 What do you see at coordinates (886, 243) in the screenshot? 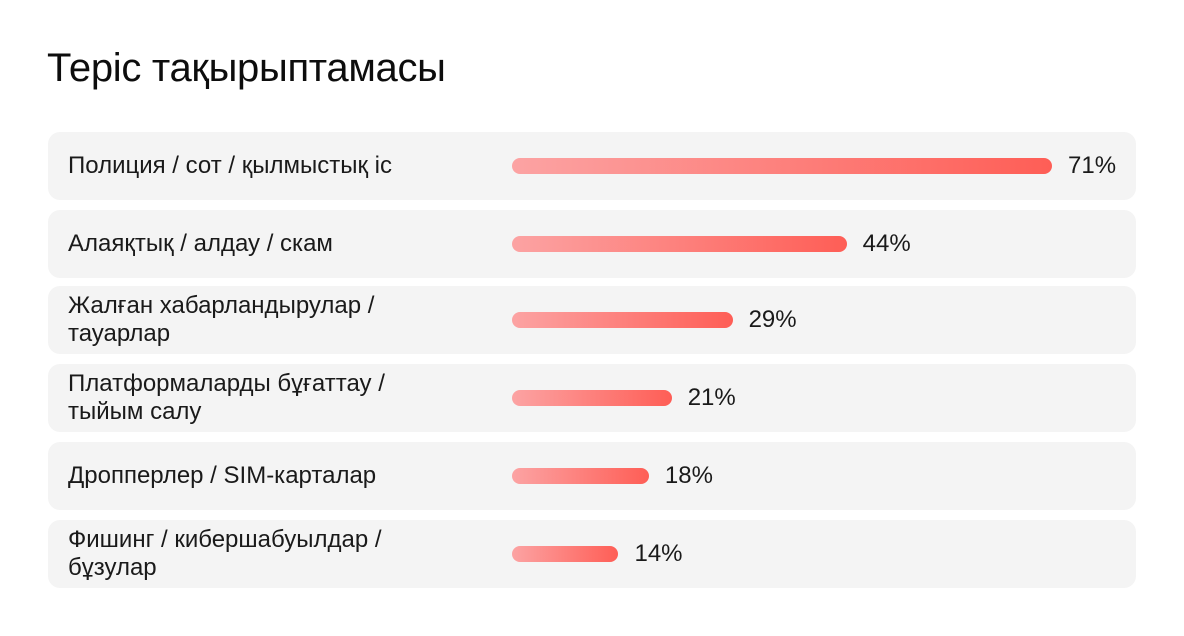
I see `value-label: 44%` at bounding box center [886, 243].